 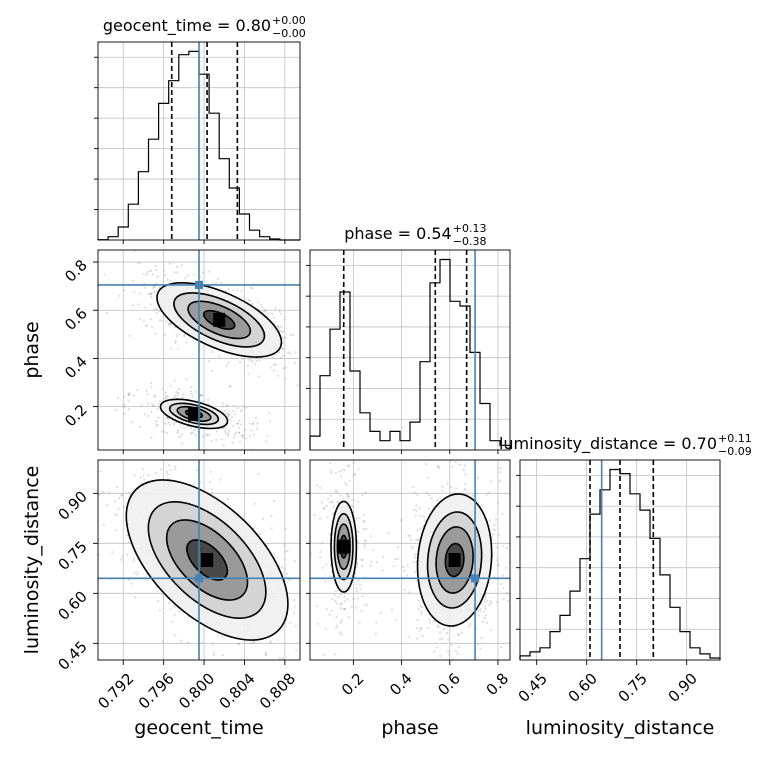 I want to click on ytick-label-luminosity_distance-3: 0.90, so click(x=72, y=505).